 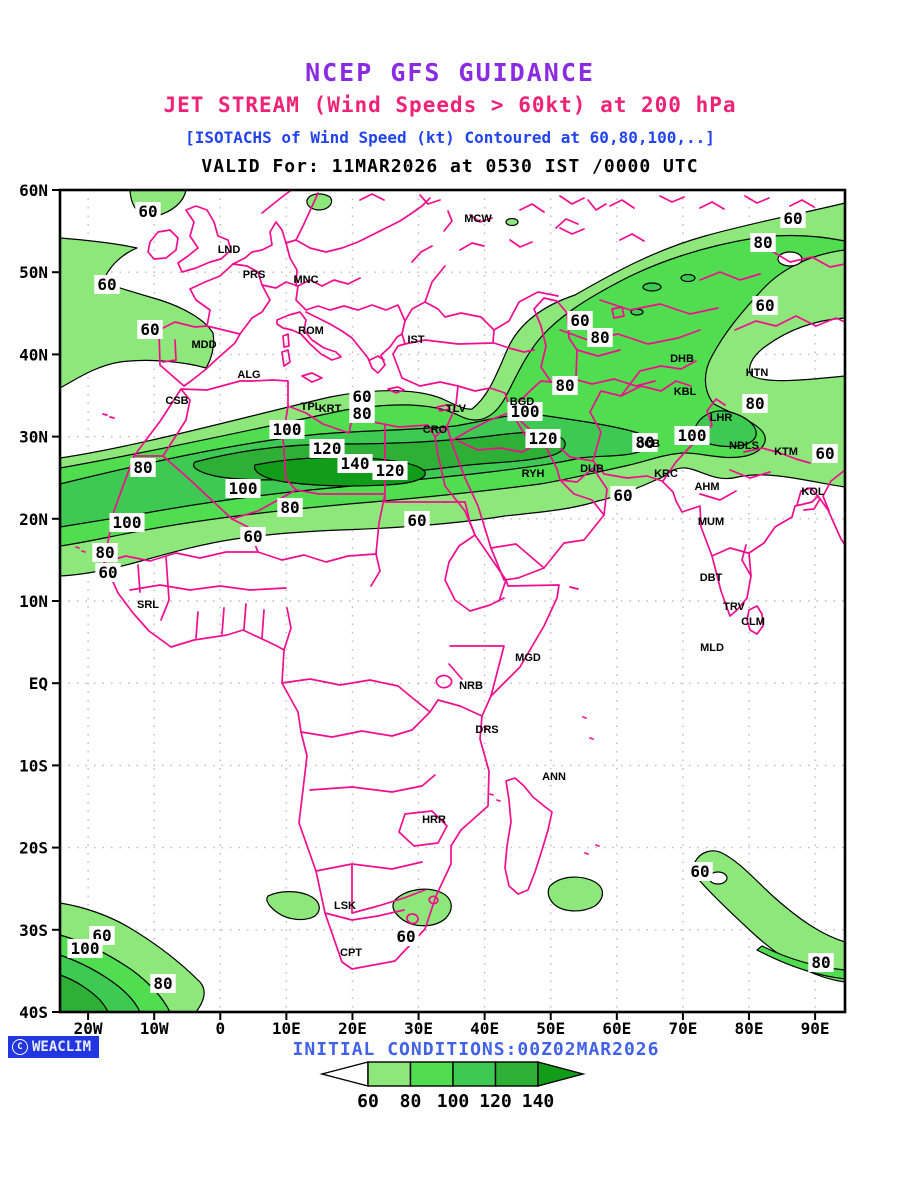 What do you see at coordinates (411, 1101) in the screenshot?
I see `legend-value-label: 80` at bounding box center [411, 1101].